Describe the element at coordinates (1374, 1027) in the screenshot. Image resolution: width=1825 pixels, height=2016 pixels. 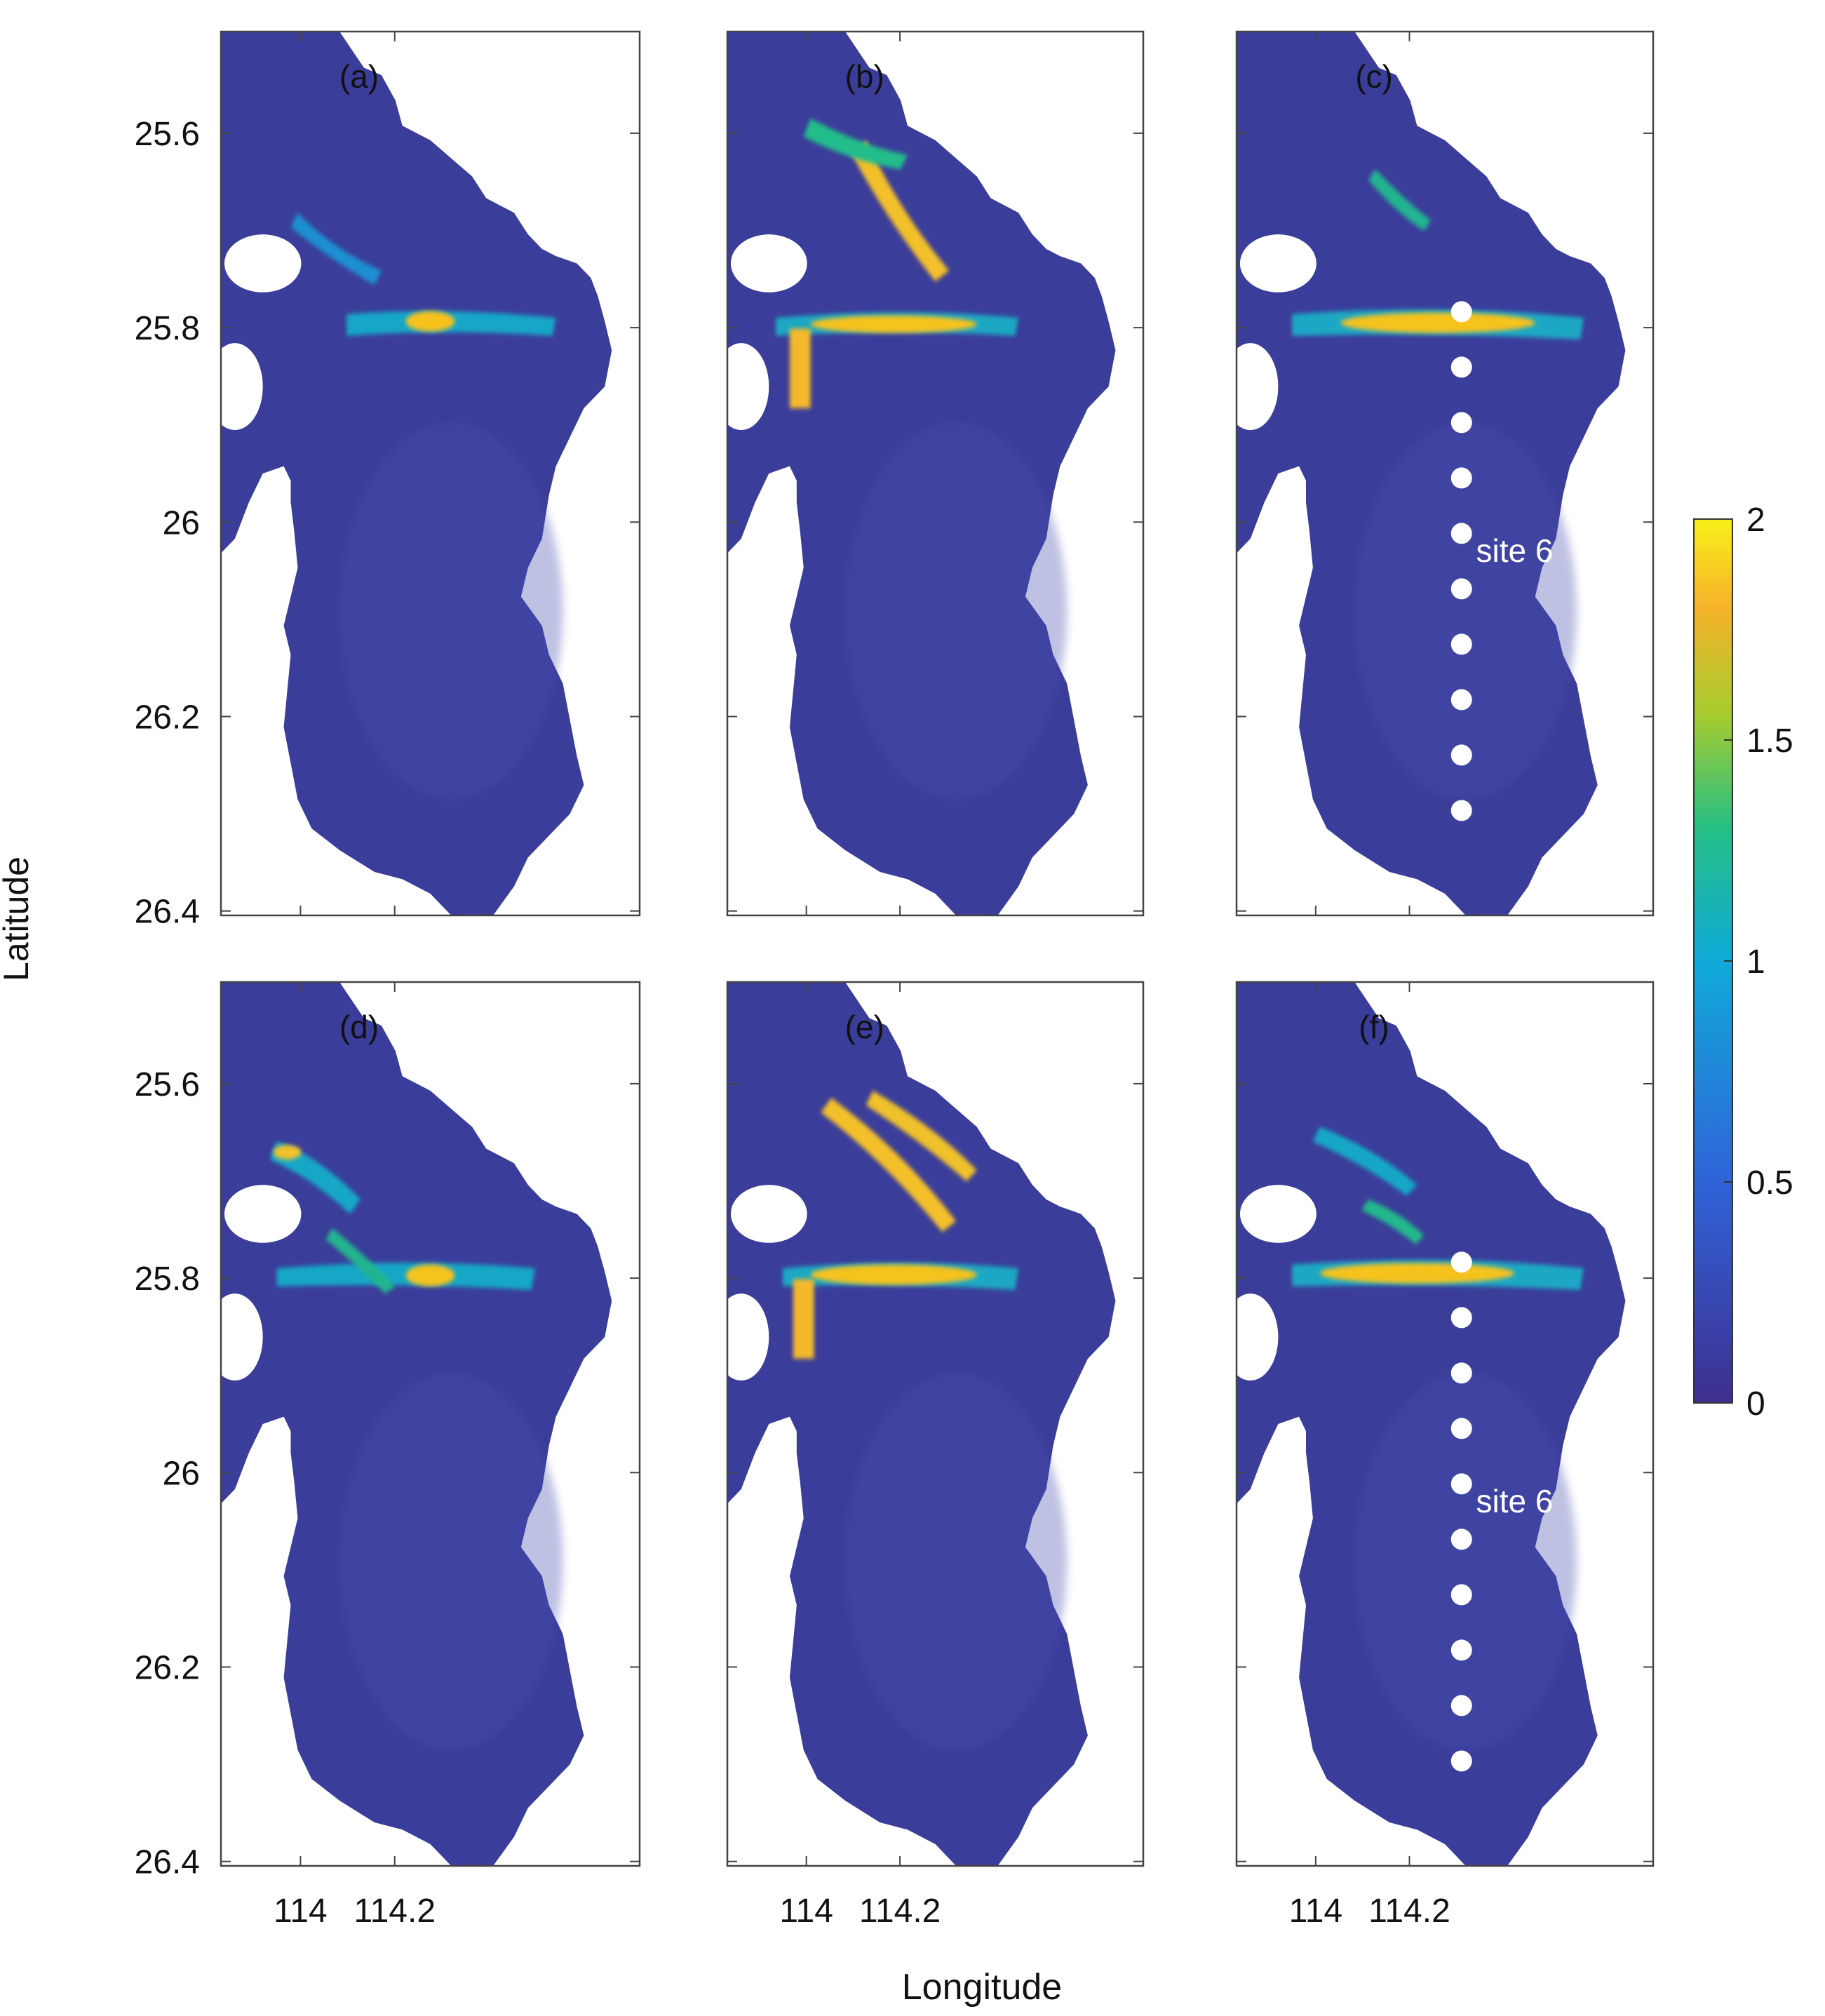
I see `panel-label: (f)` at that location.